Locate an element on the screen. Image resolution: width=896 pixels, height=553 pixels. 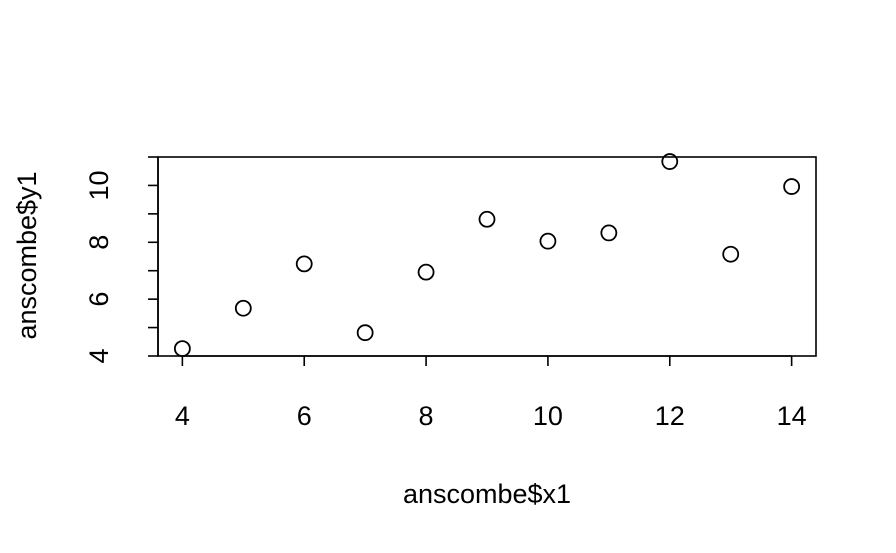
x-tick-label: 12 is located at coordinates (670, 416).